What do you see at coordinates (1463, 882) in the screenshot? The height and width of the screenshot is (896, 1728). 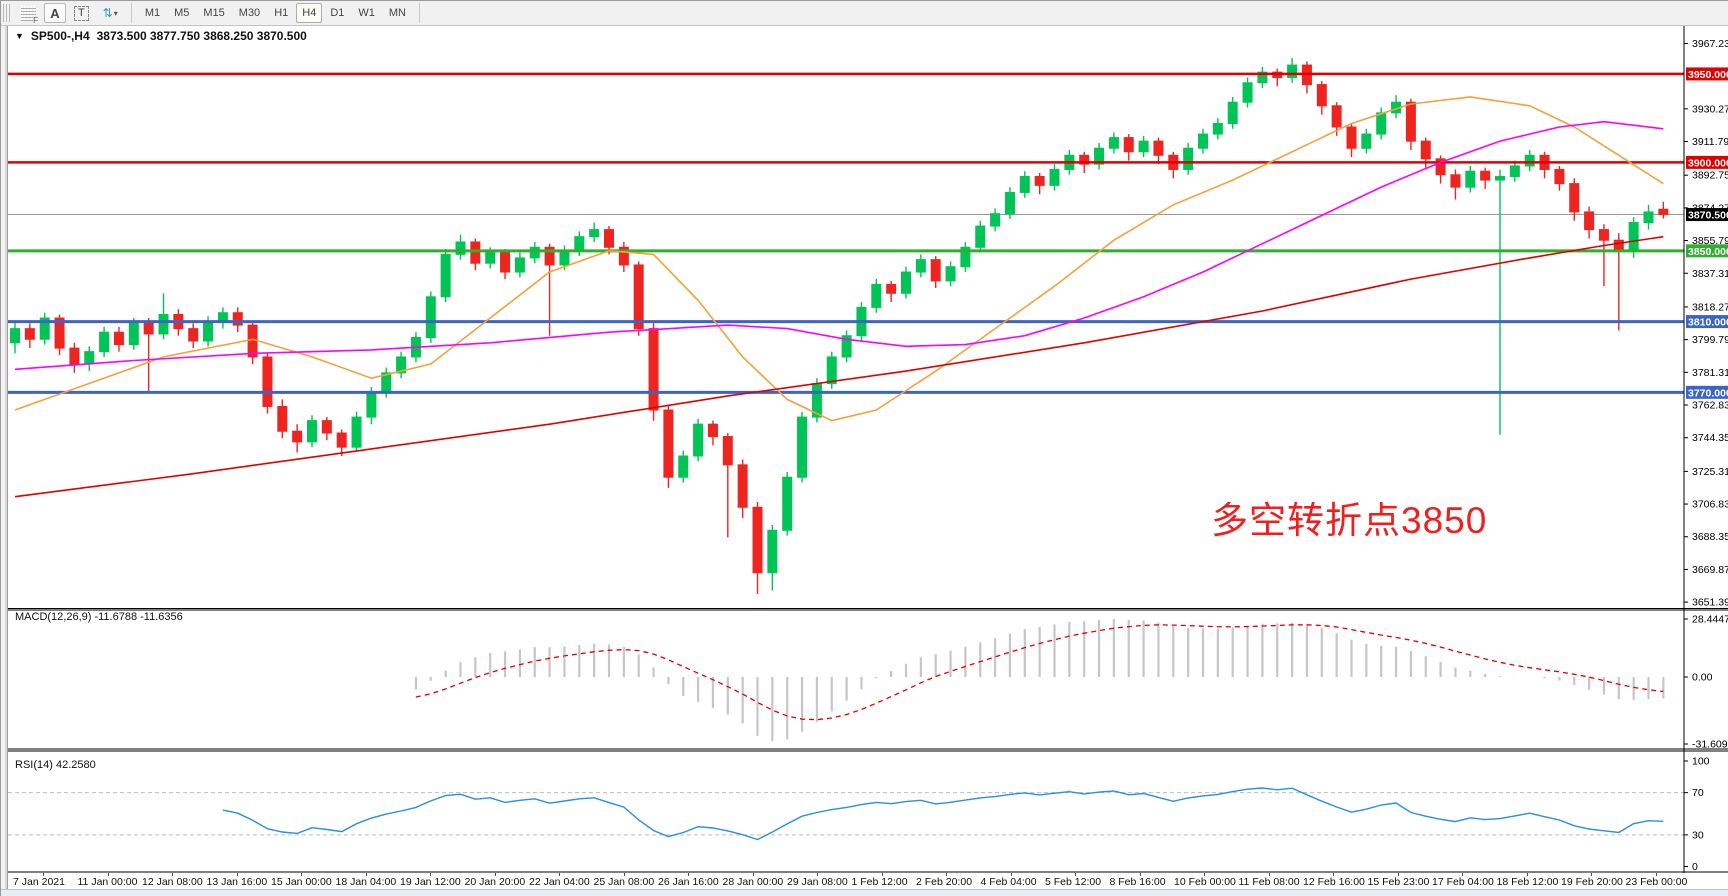 I see `time-axis-label: 17 Feb 04:00` at bounding box center [1463, 882].